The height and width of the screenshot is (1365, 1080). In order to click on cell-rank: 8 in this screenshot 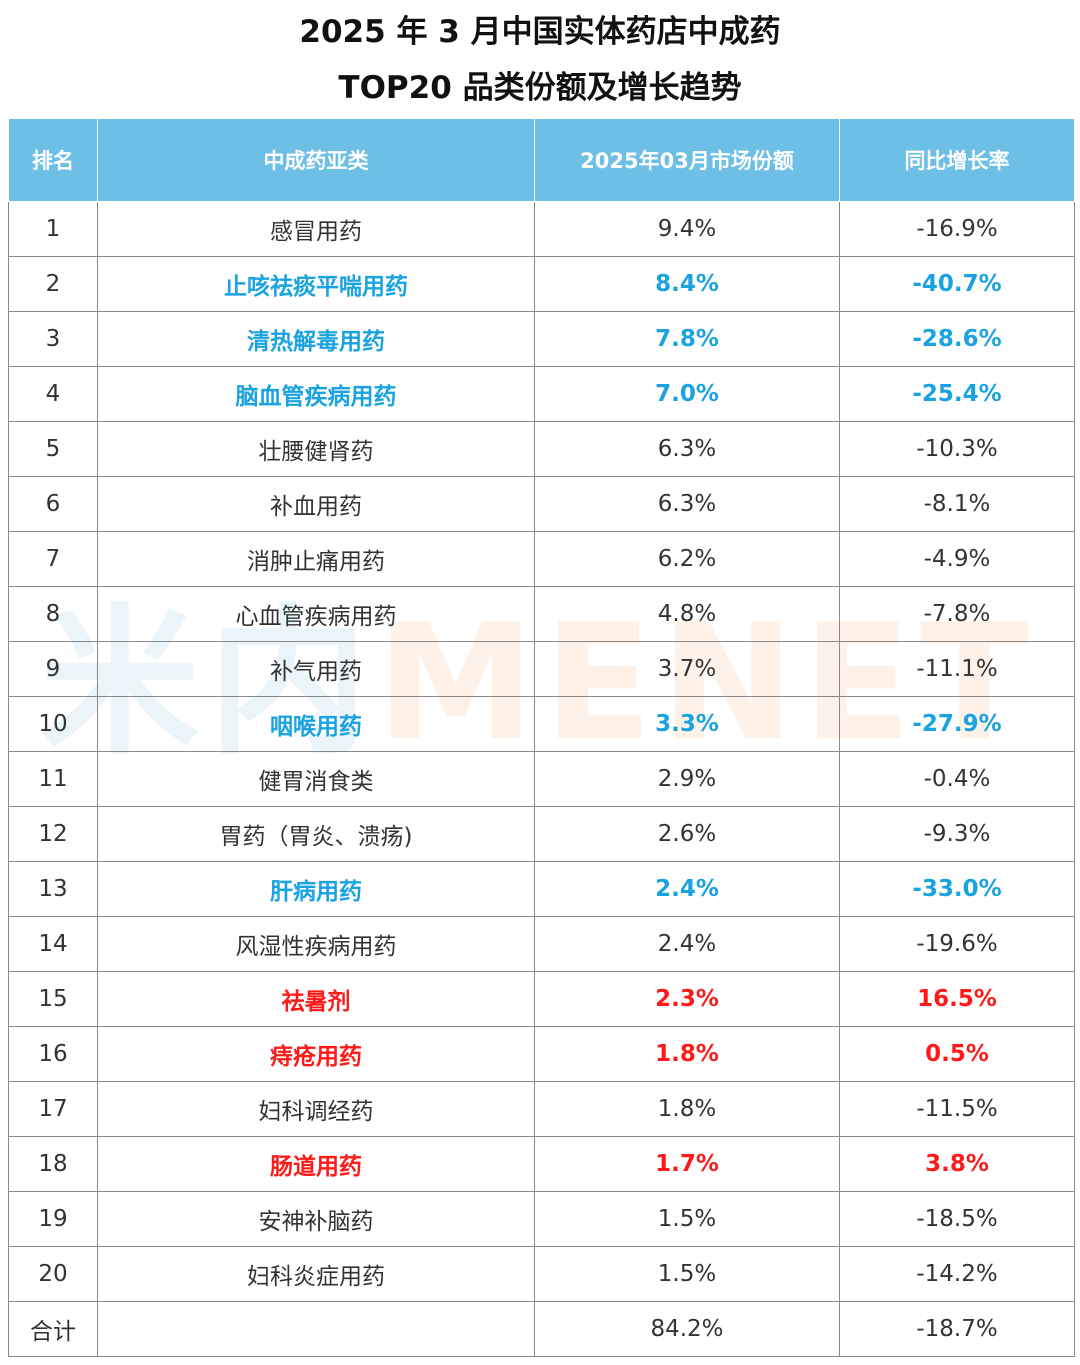, I will do `click(53, 614)`.